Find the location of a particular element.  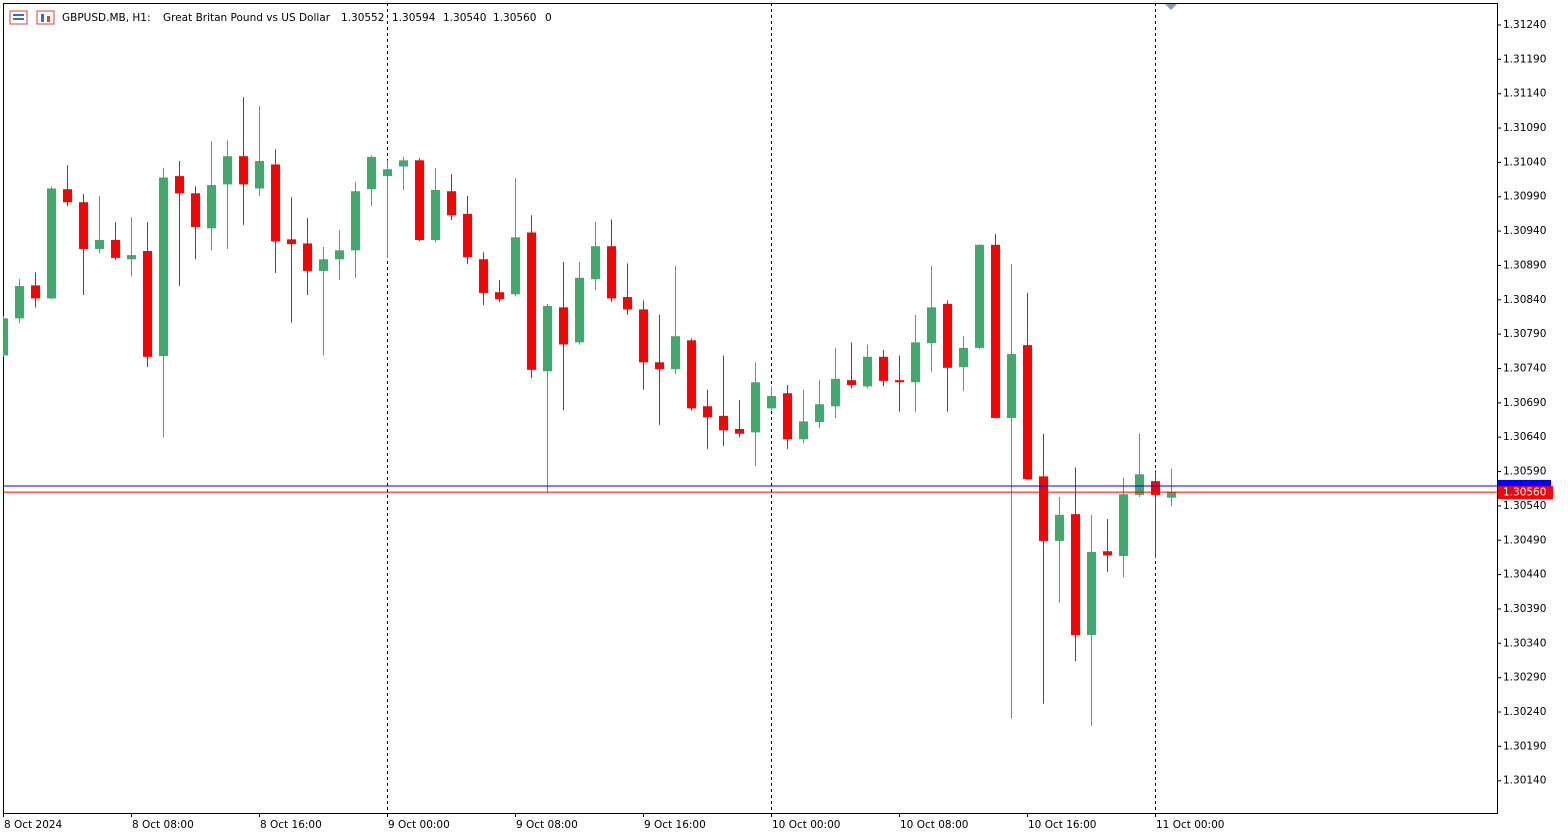

ask-label-box is located at coordinates (1524, 485).